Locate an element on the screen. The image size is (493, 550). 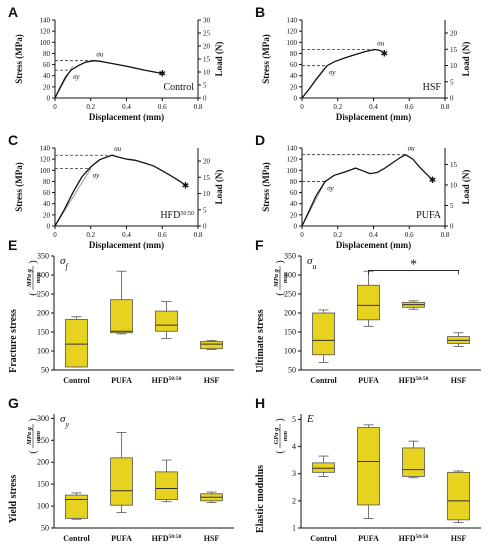
y-tick-label: 350 is located at coordinates (43, 256).